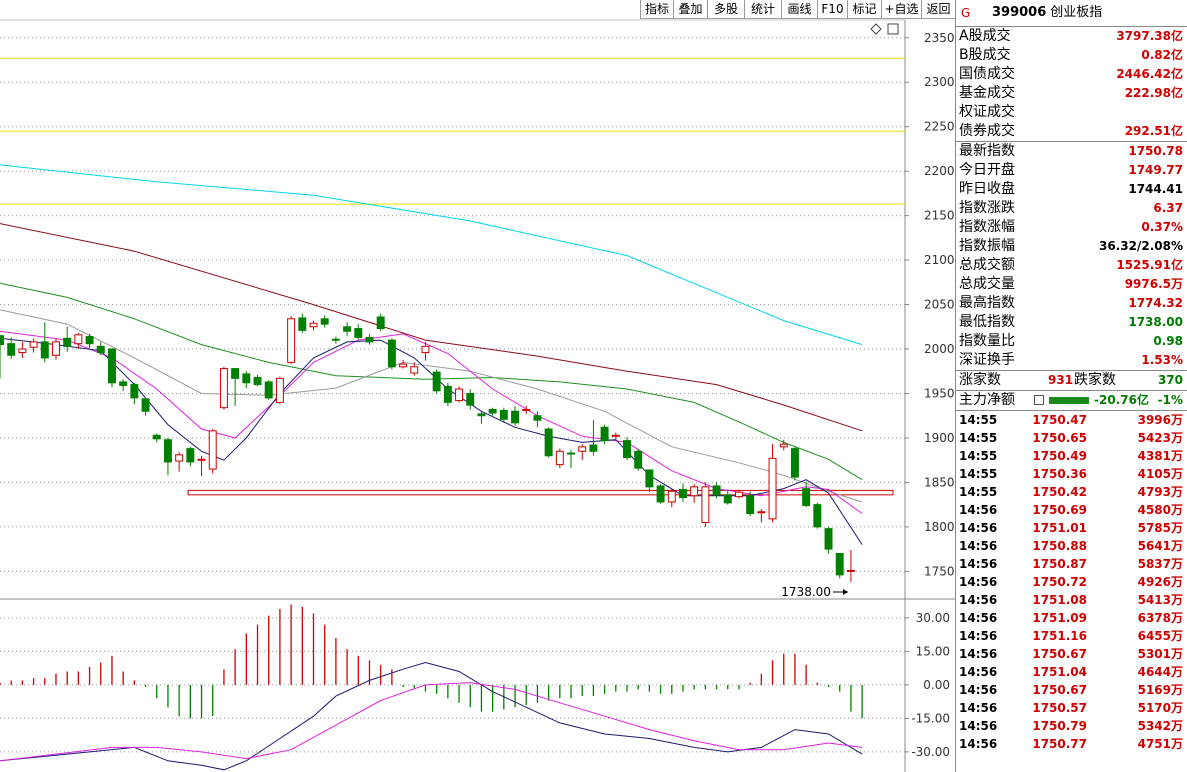 The height and width of the screenshot is (772, 1187). I want to click on toolbar-button-2: 多股, so click(725, 9).